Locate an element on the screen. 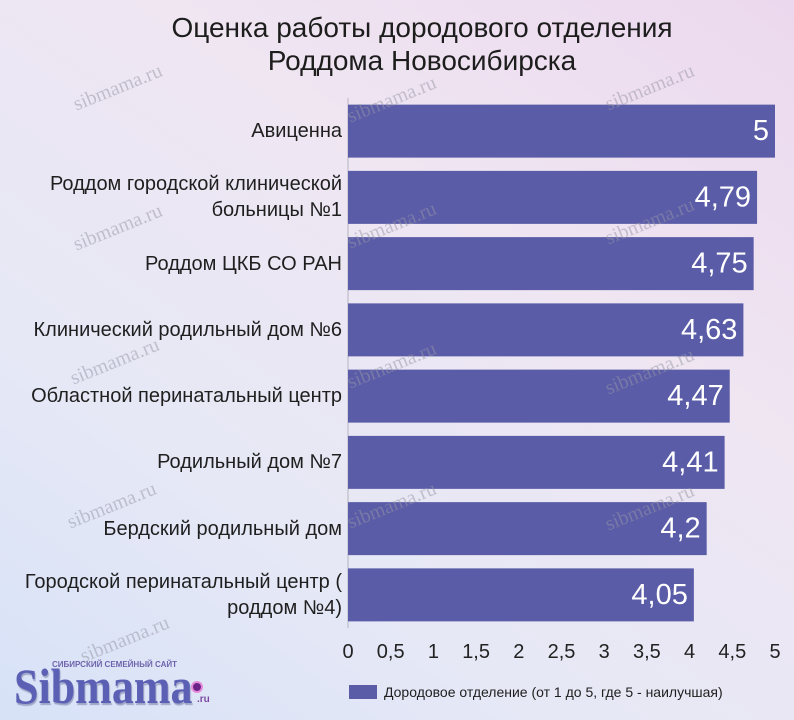 Image resolution: width=794 pixels, height=720 pixels. value-label: 5 is located at coordinates (761, 131).